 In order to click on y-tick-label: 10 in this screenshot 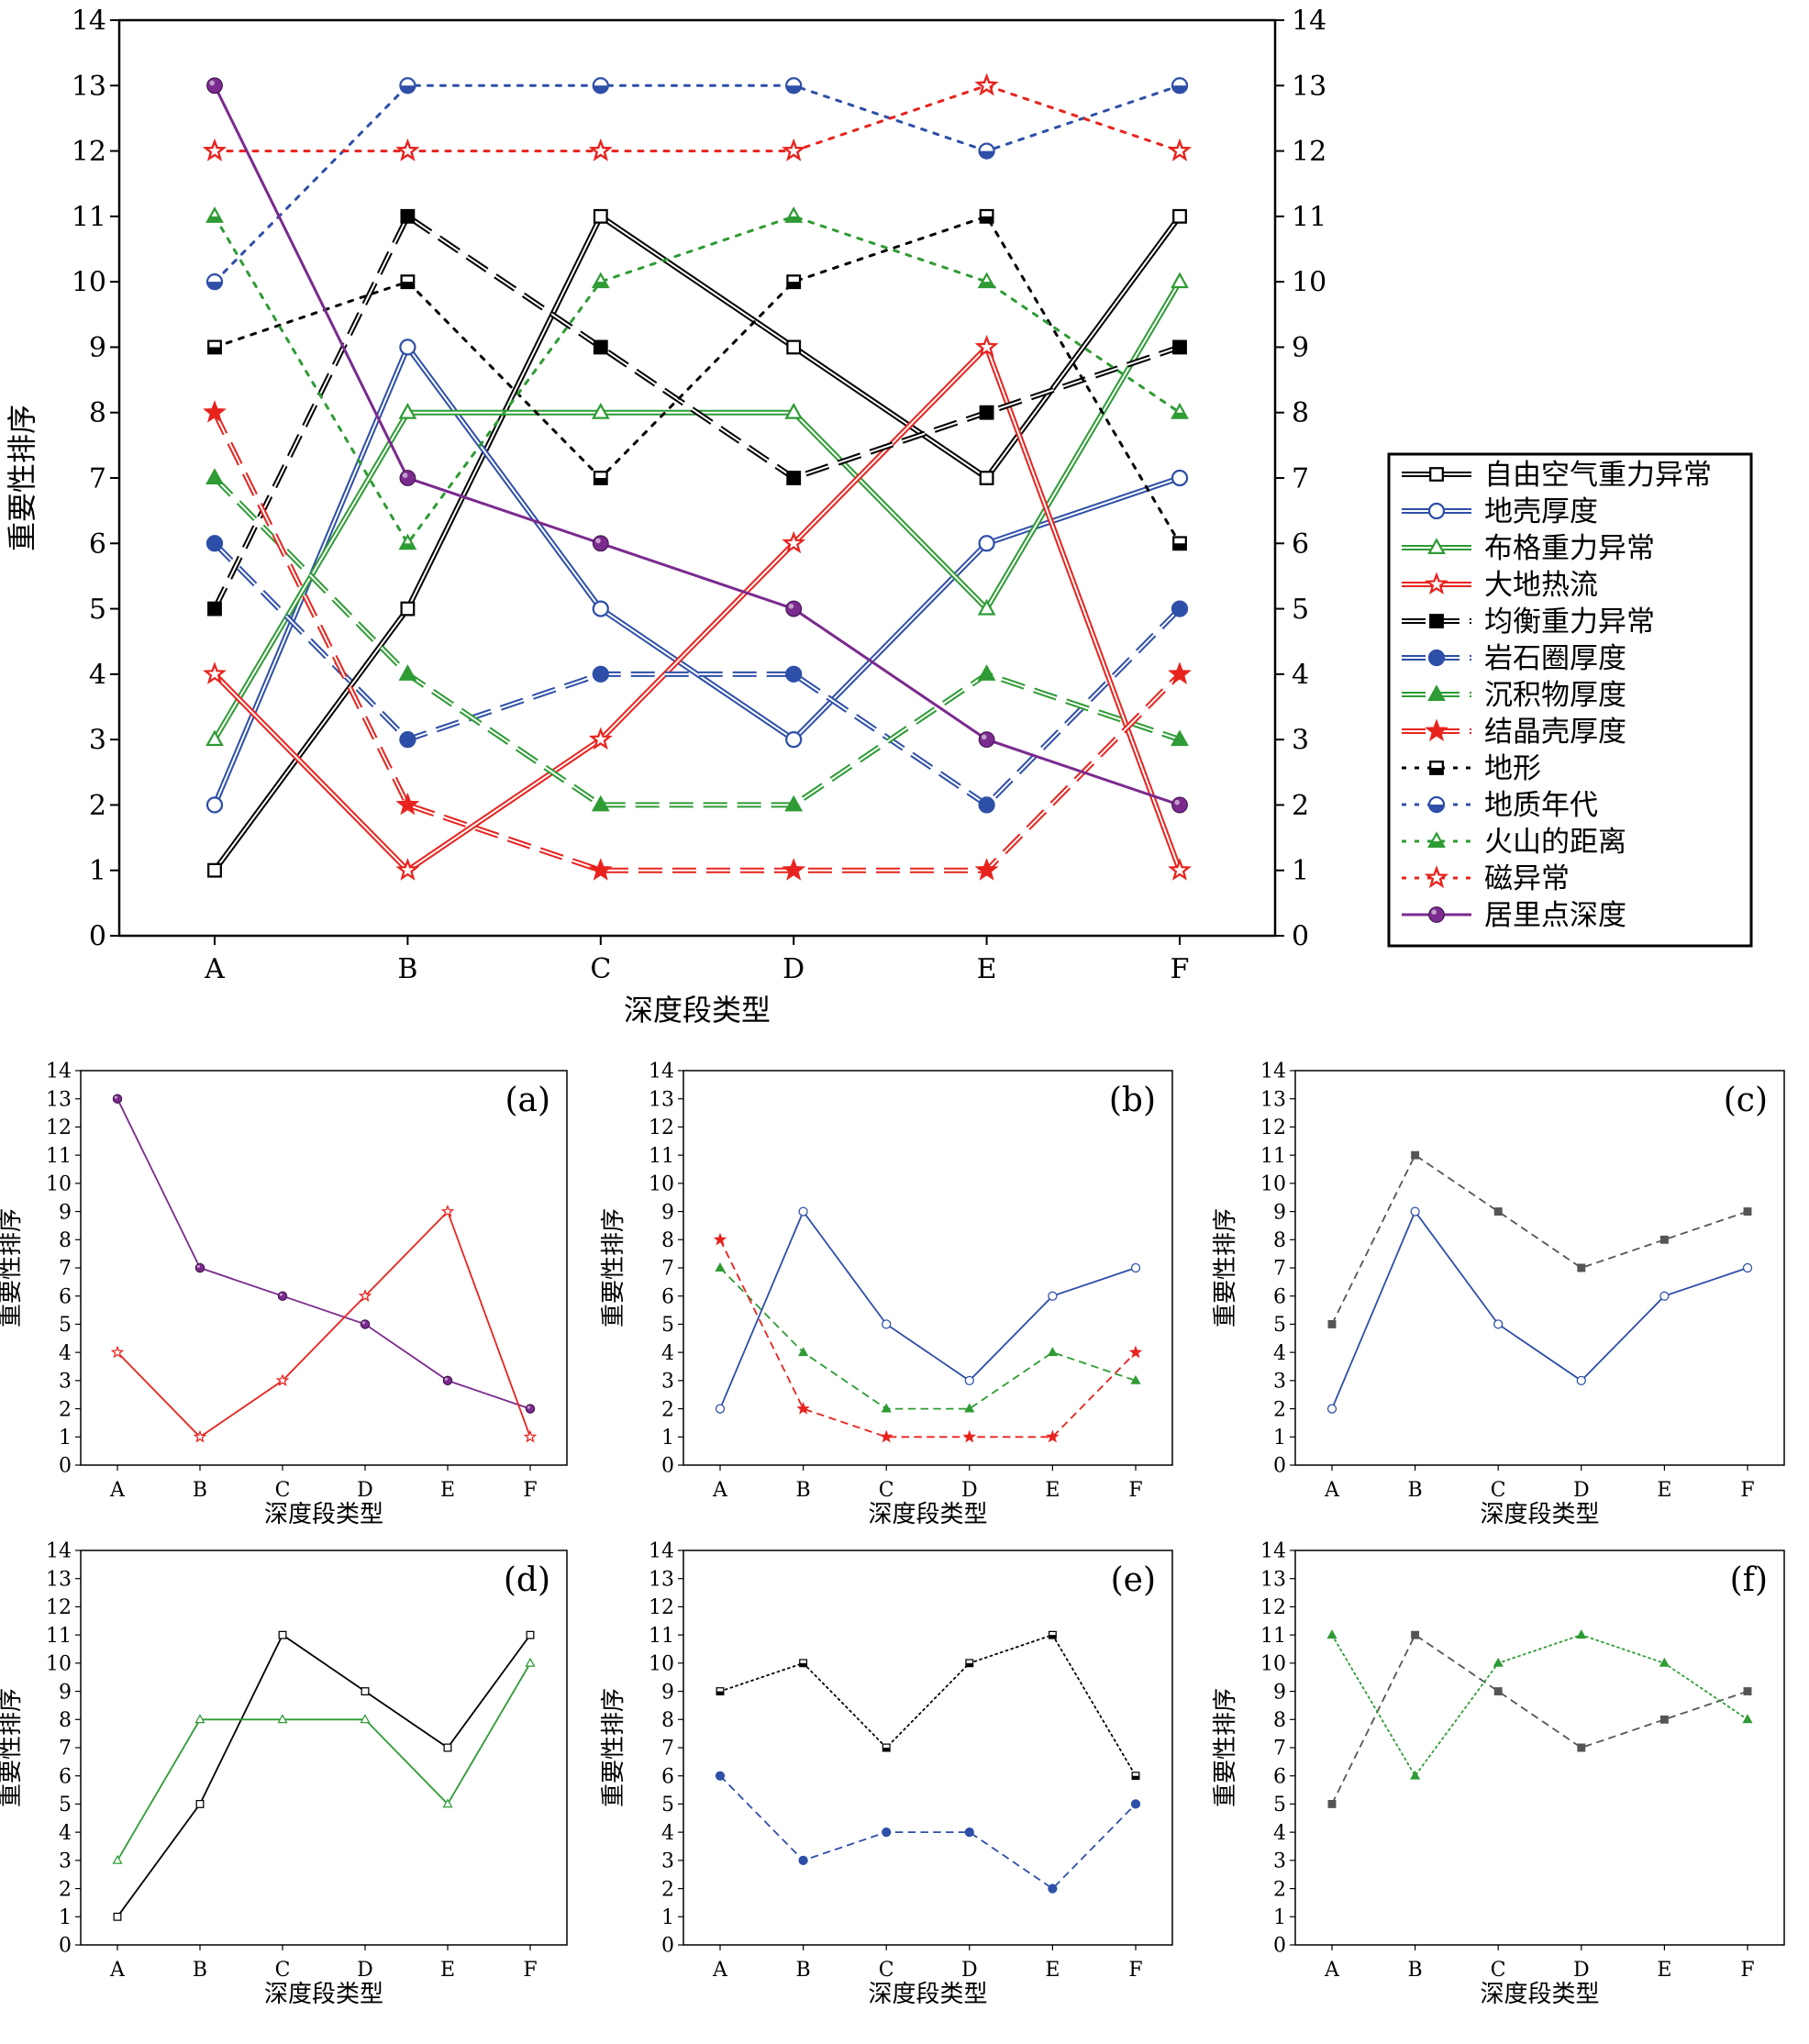, I will do `click(89, 283)`.